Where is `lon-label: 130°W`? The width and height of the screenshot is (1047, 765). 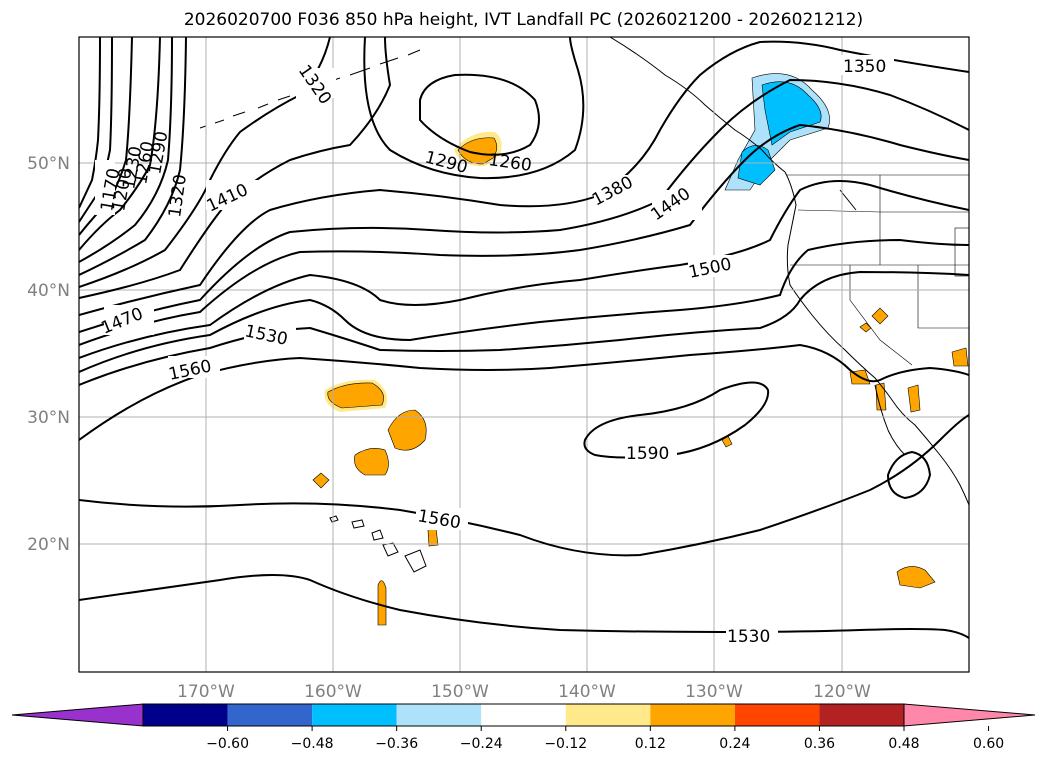
lon-label: 130°W is located at coordinates (714, 692).